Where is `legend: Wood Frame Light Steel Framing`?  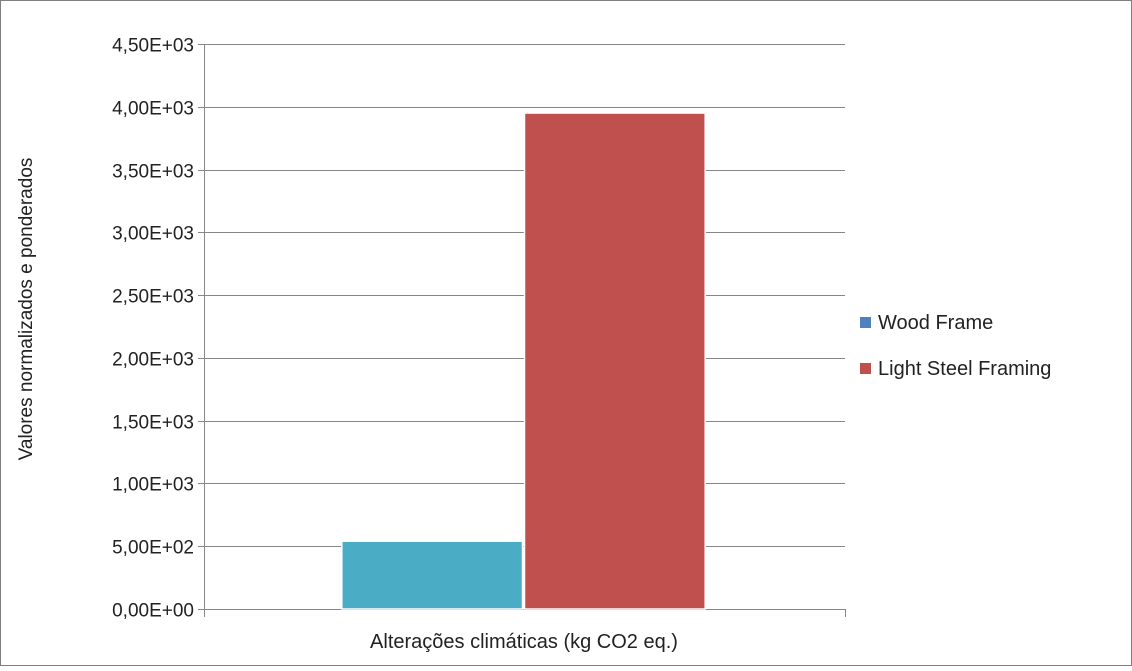 legend: Wood Frame Light Steel Framing is located at coordinates (955, 346).